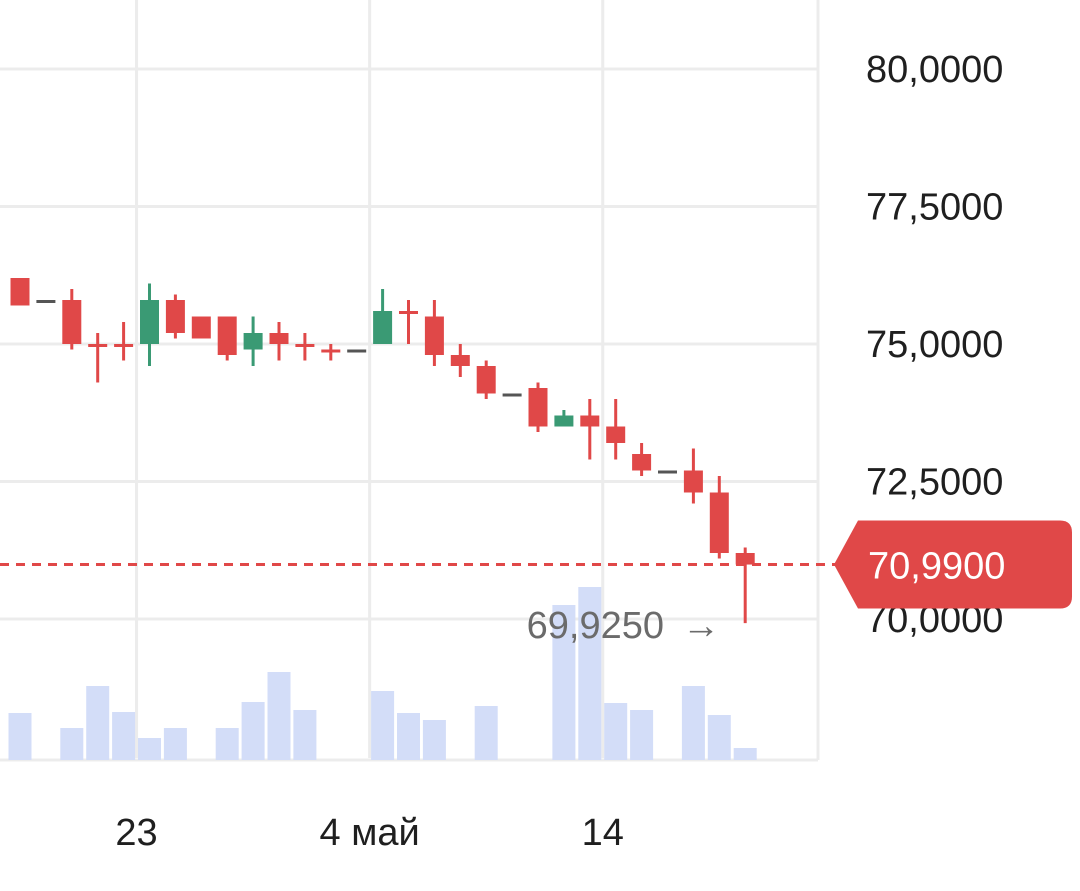 The image size is (1080, 891). I want to click on last-price-badge, so click(953, 564).